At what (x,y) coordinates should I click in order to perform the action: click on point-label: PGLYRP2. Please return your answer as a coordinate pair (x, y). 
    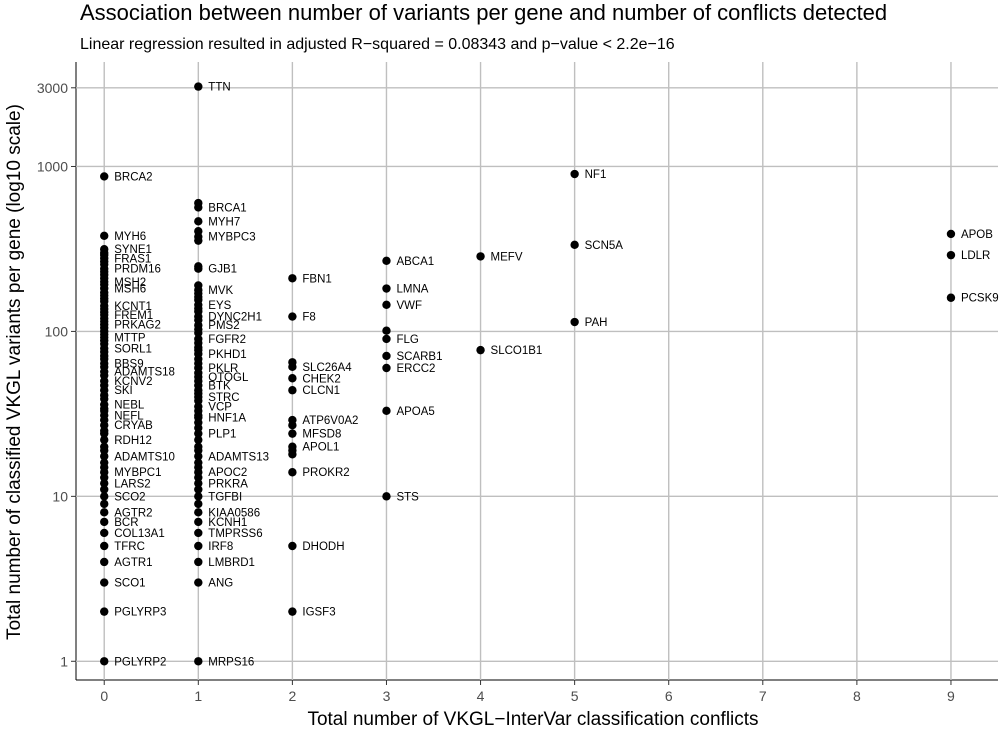
    Looking at the image, I should click on (140, 662).